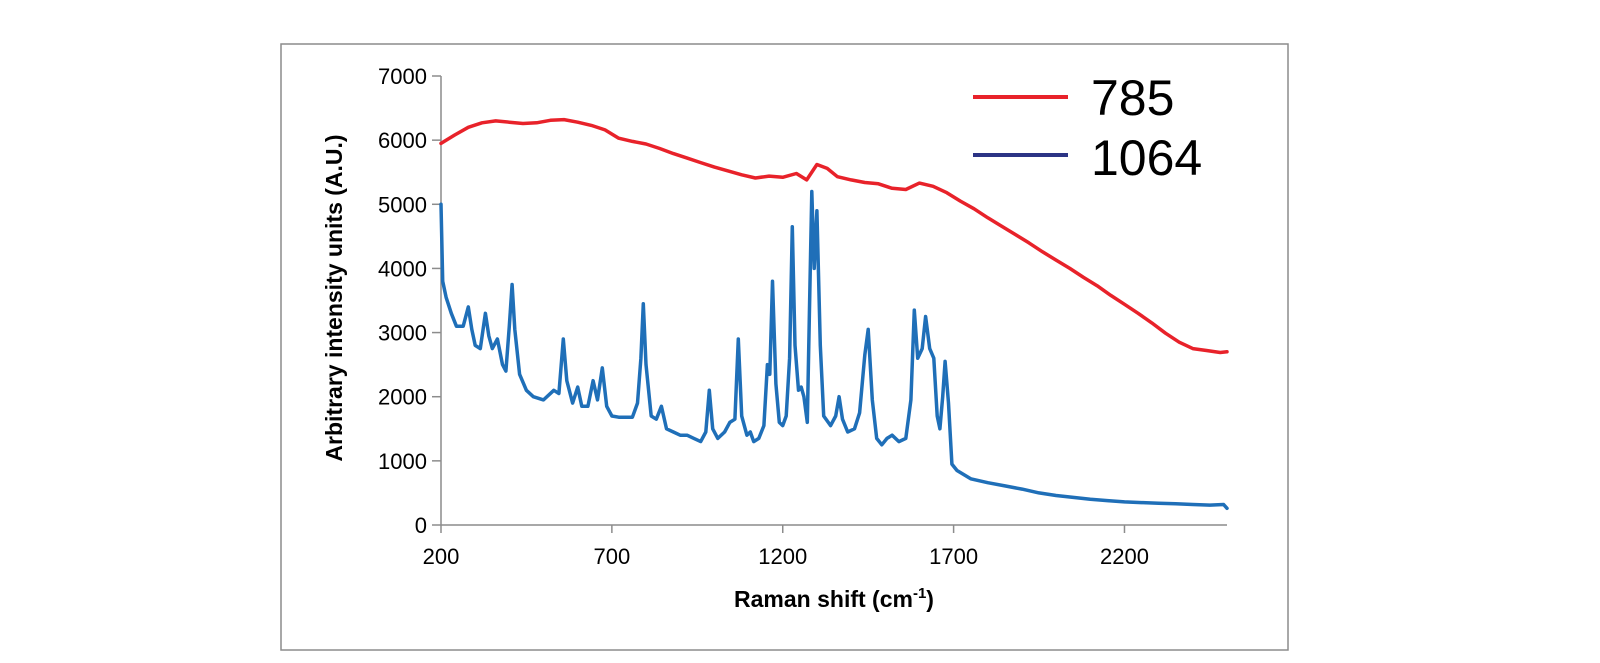 This screenshot has height=663, width=1600. Describe the element at coordinates (1132, 98) in the screenshot. I see `legend-label-785: 785` at that location.